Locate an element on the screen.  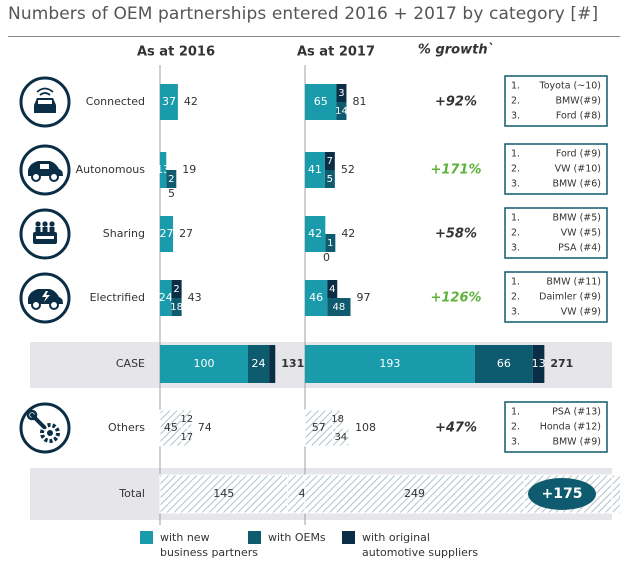
row-others-label: Others is located at coordinates (126, 427).